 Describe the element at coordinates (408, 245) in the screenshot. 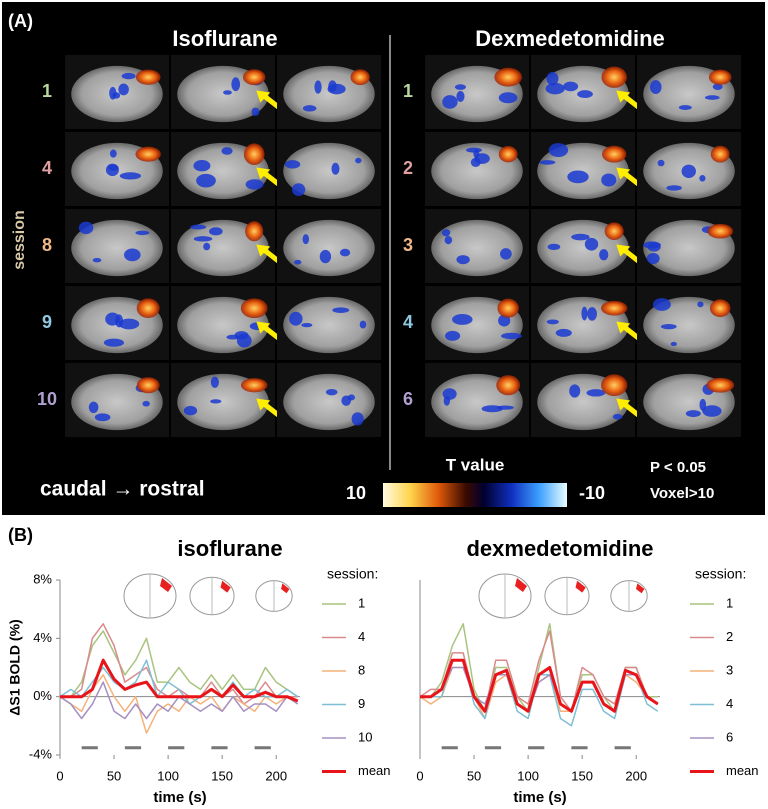

I see `session-label: 3` at that location.